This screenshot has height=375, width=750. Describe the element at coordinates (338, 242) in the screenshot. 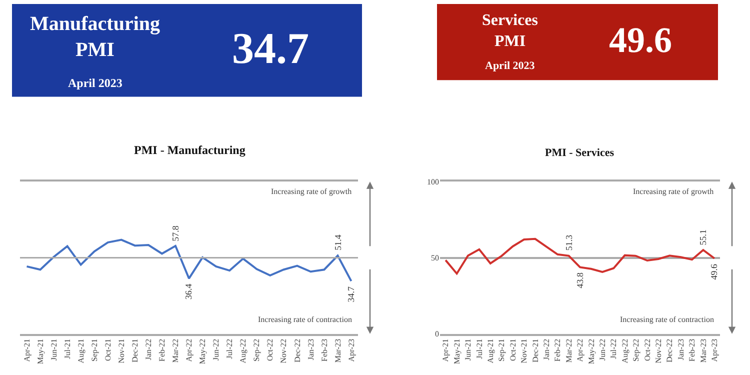

I see `data-label: 51.4` at that location.